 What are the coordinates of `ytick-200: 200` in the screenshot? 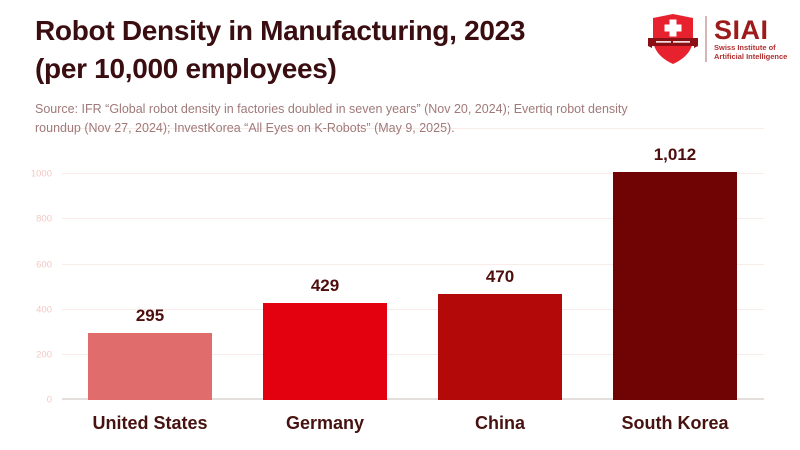 It's located at (44, 355).